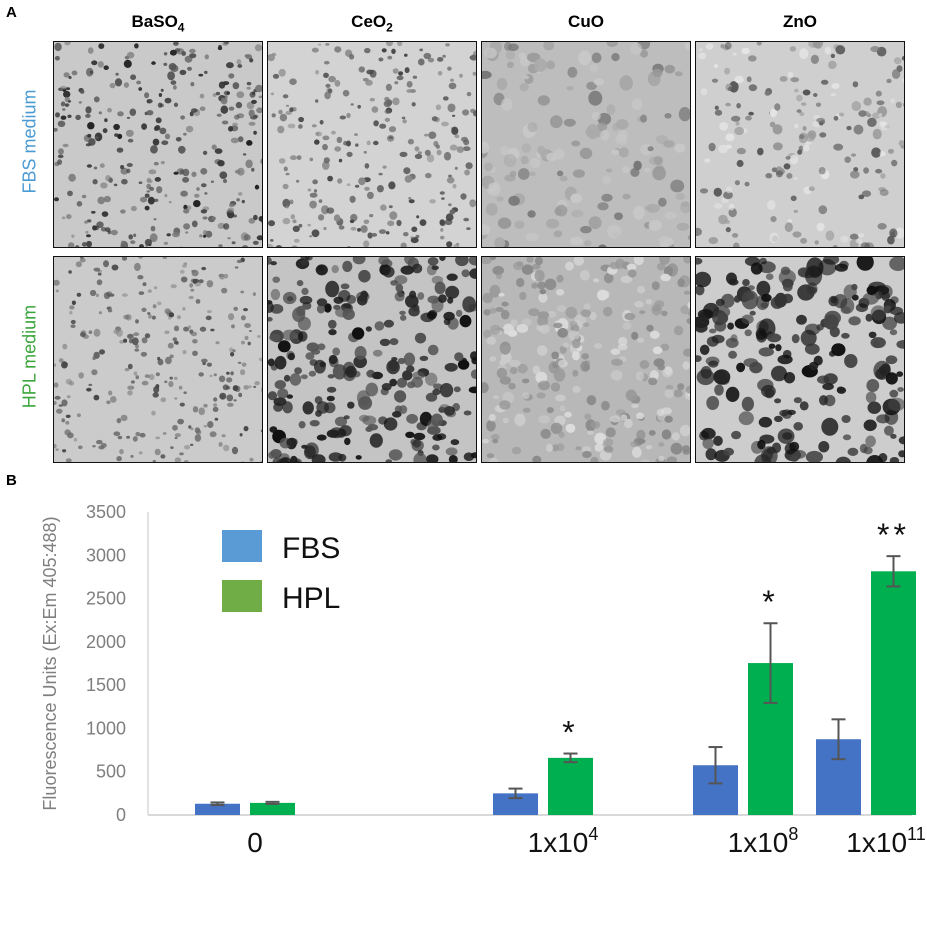 The image size is (927, 944). Describe the element at coordinates (570, 733) in the screenshot. I see `significance-marker-1: *` at that location.